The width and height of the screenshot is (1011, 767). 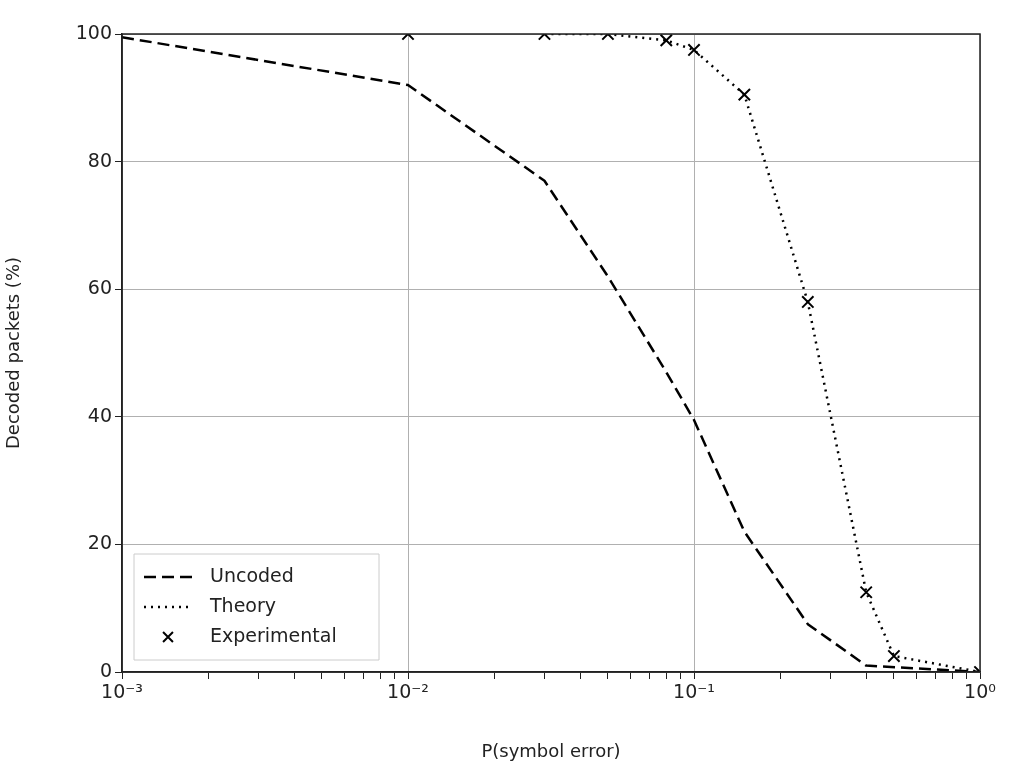 What do you see at coordinates (13, 353) in the screenshot?
I see `y-axis-title: Decoded packets (%)` at bounding box center [13, 353].